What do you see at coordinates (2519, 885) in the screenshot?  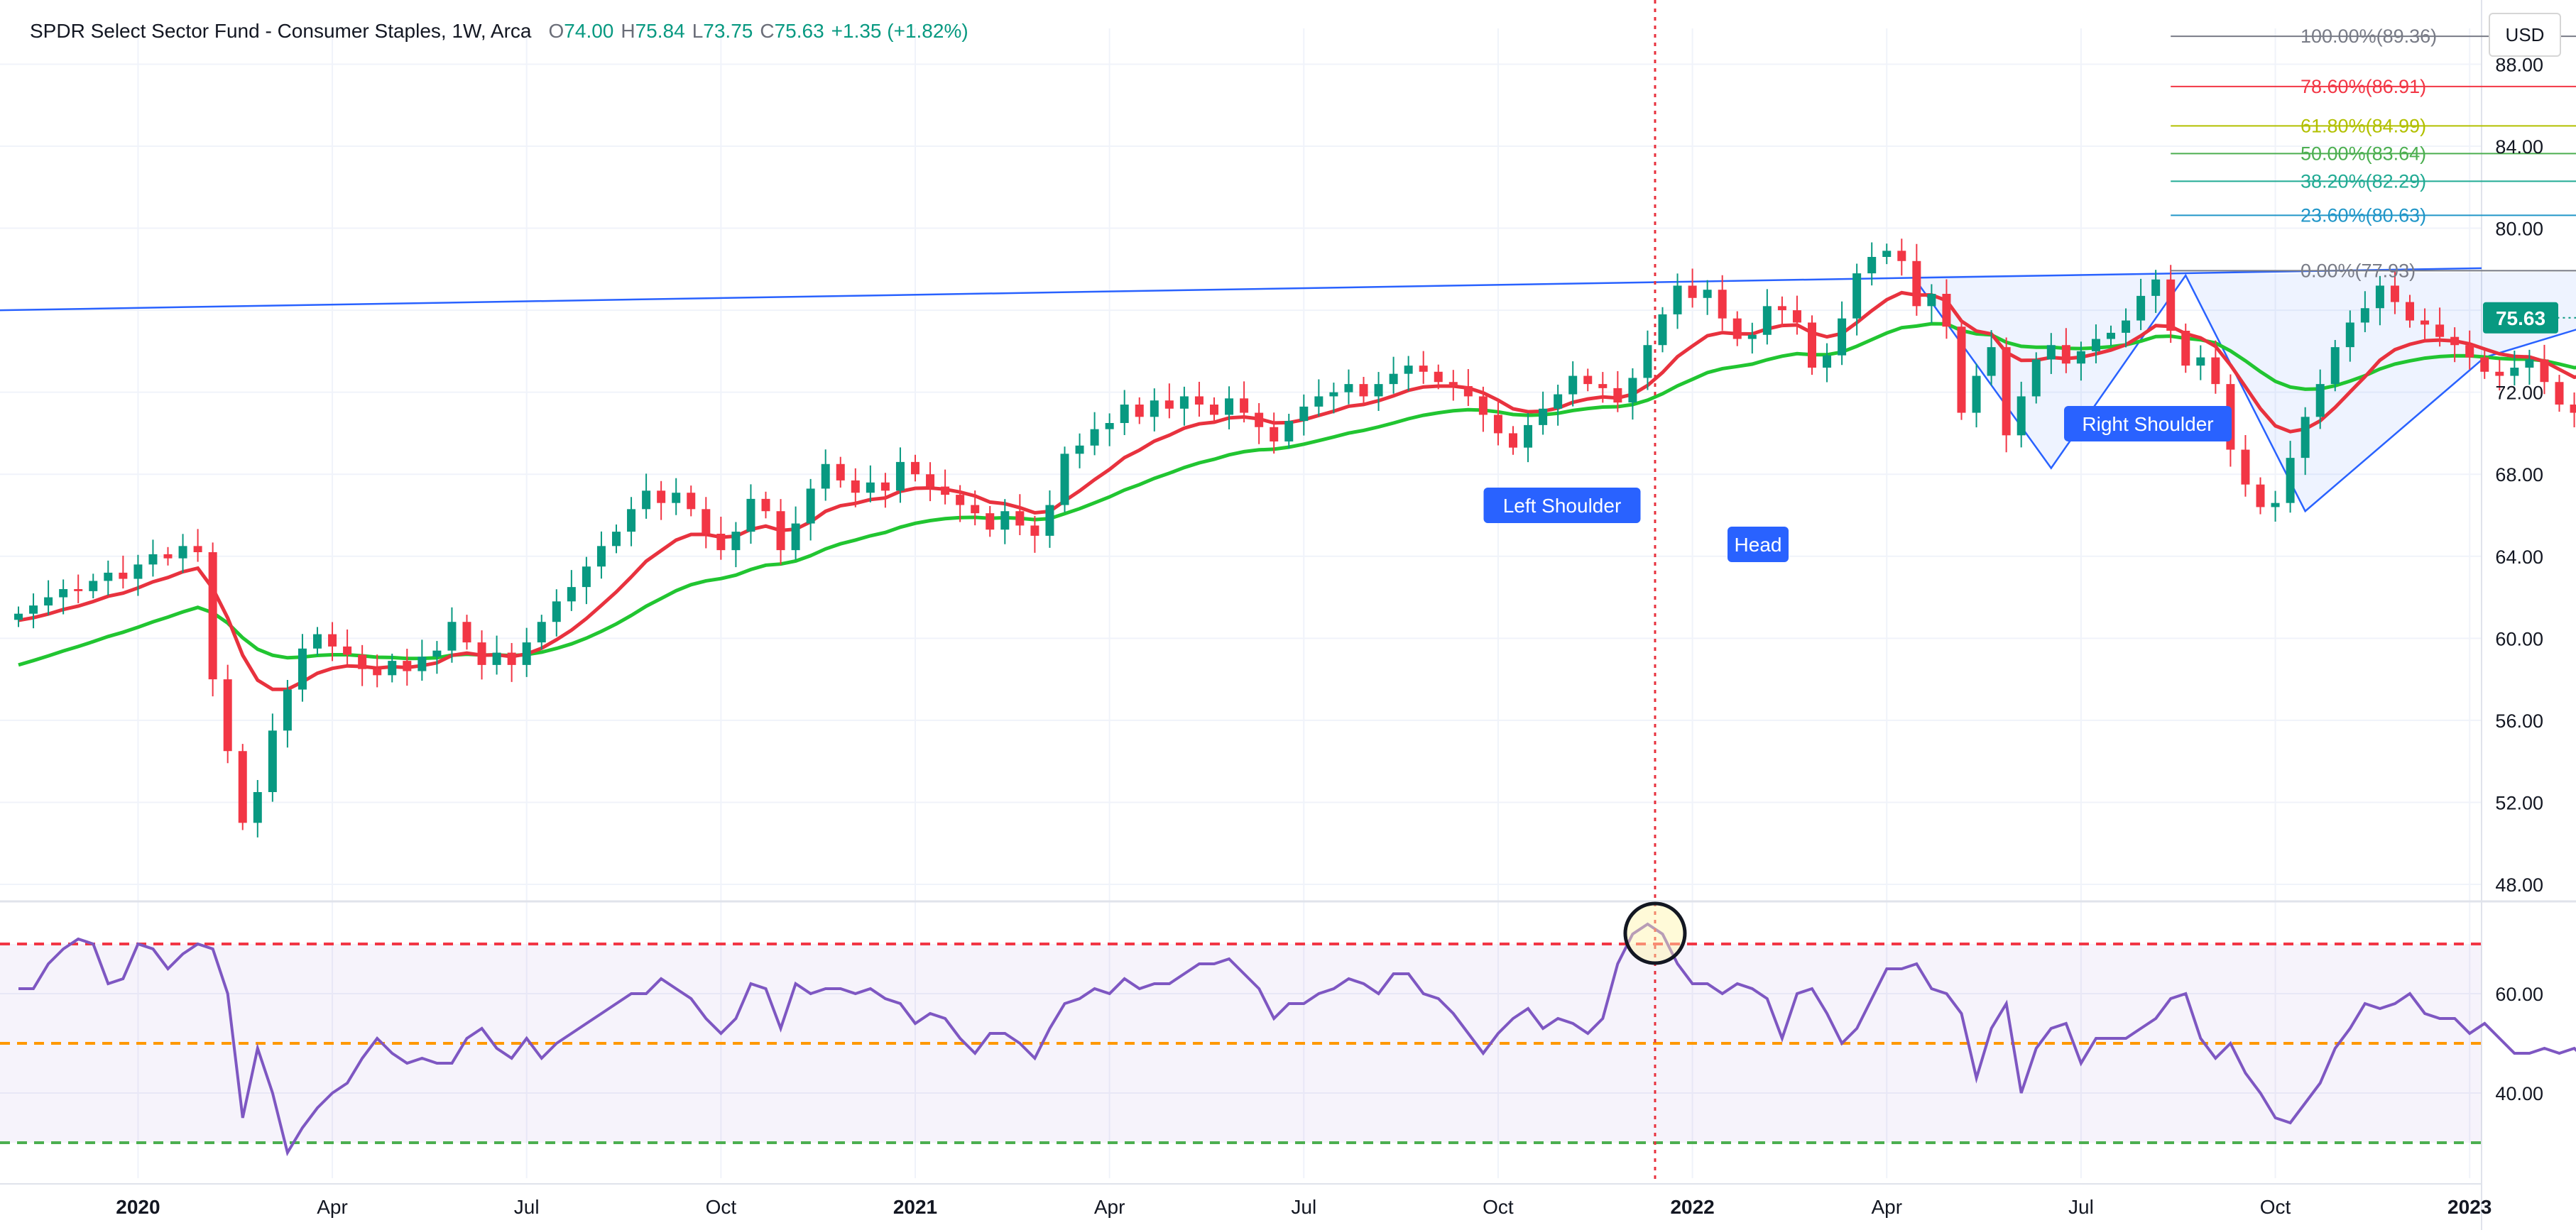 I see `y-tick-label: 48.00` at bounding box center [2519, 885].